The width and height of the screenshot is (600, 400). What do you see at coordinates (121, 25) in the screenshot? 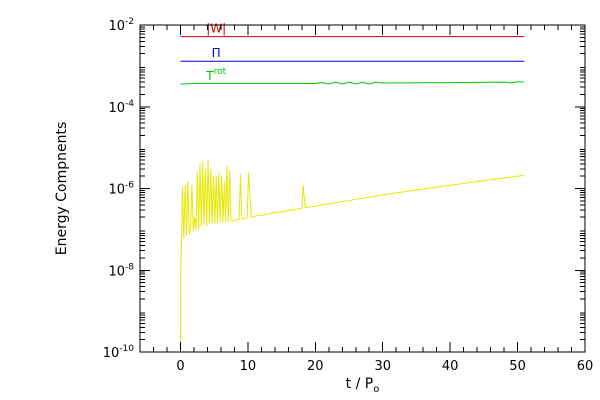
I see `y-tick-label: 10⁻²` at bounding box center [121, 25].